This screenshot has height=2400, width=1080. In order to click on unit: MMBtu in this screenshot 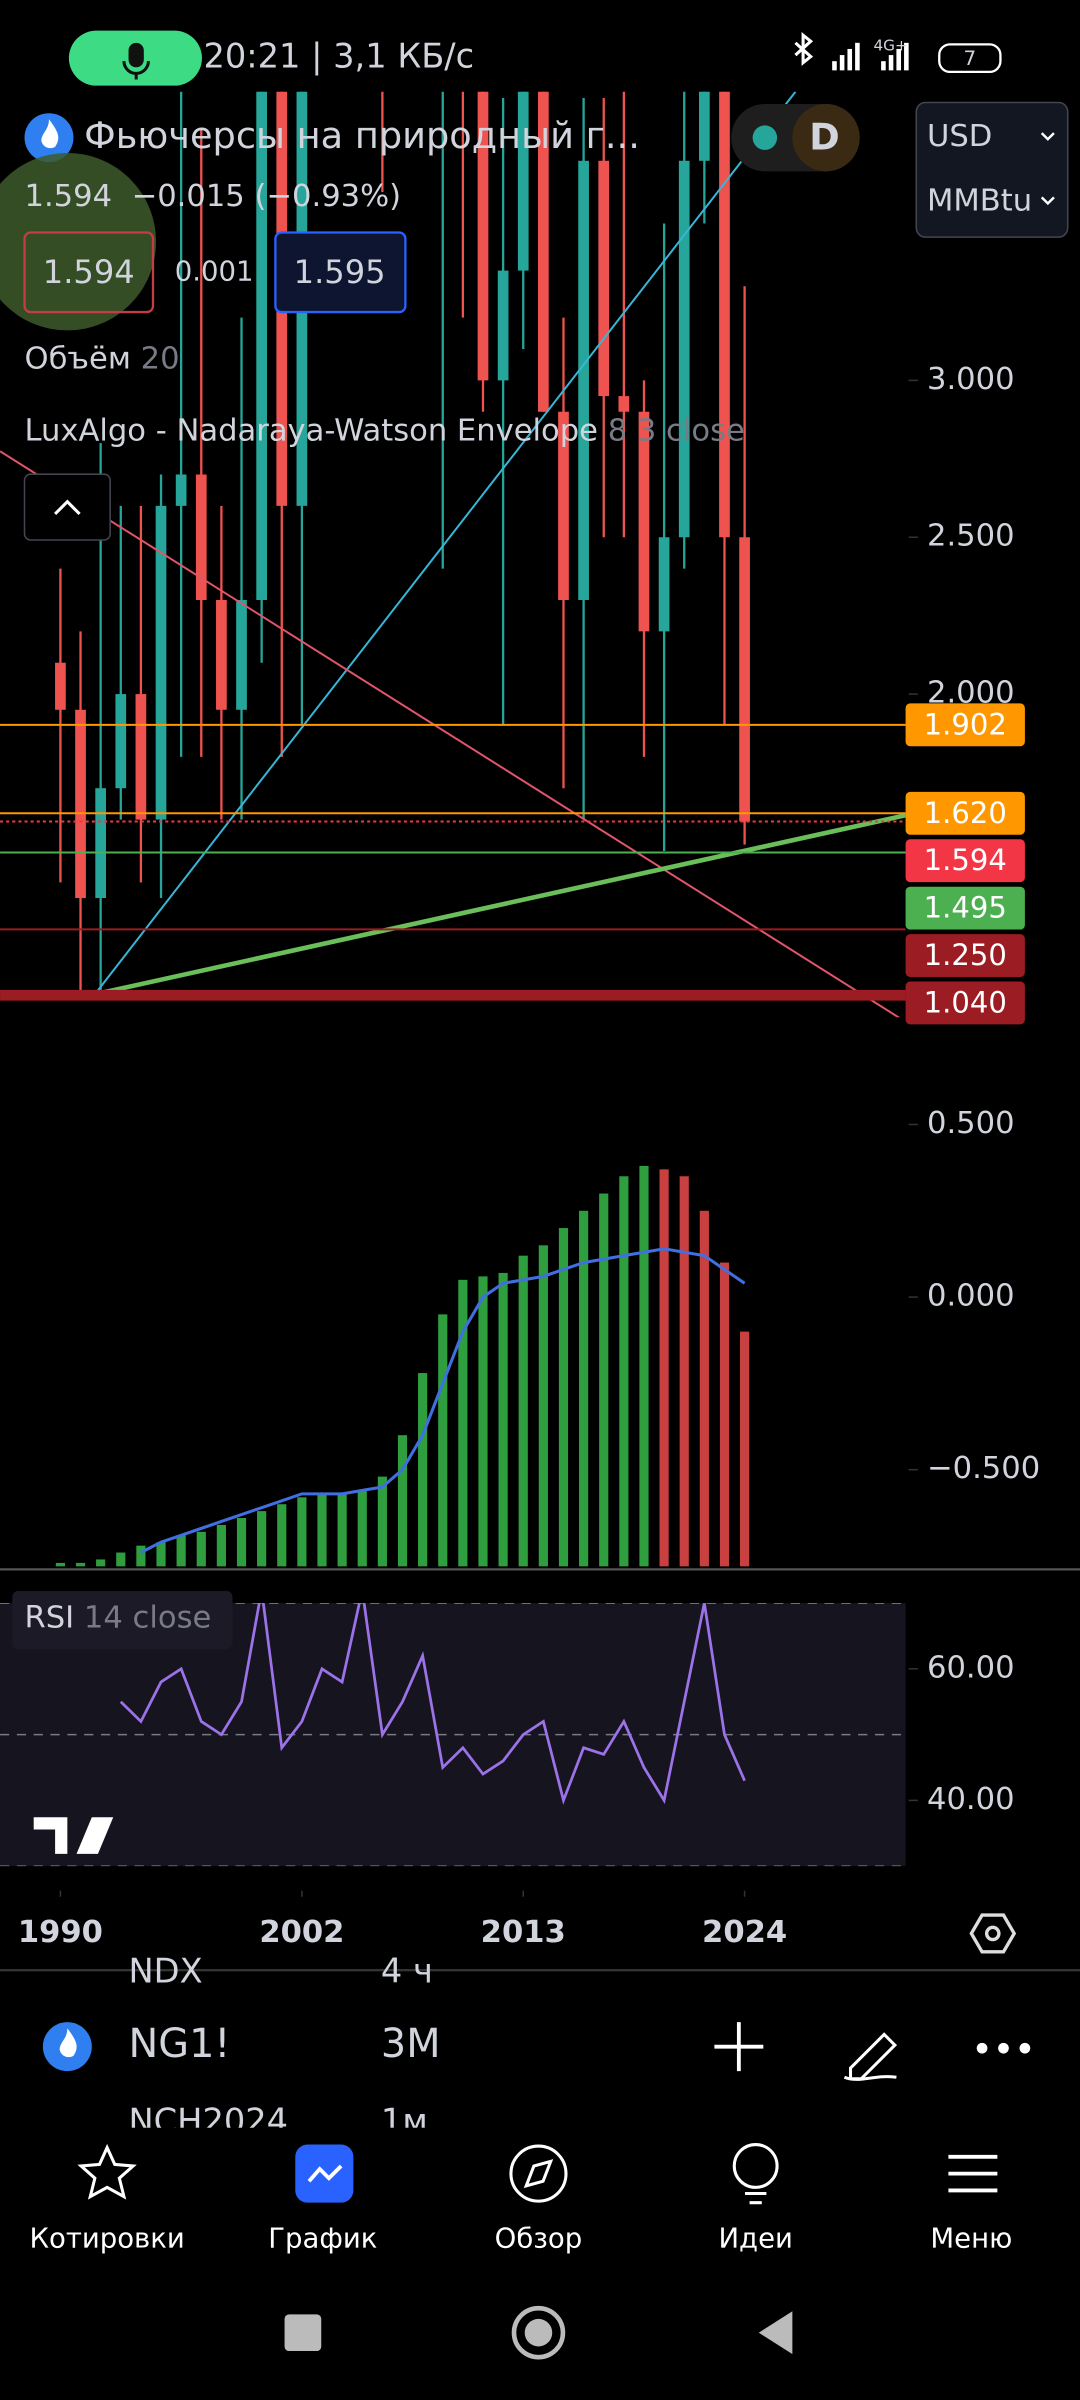, I will do `click(979, 200)`.